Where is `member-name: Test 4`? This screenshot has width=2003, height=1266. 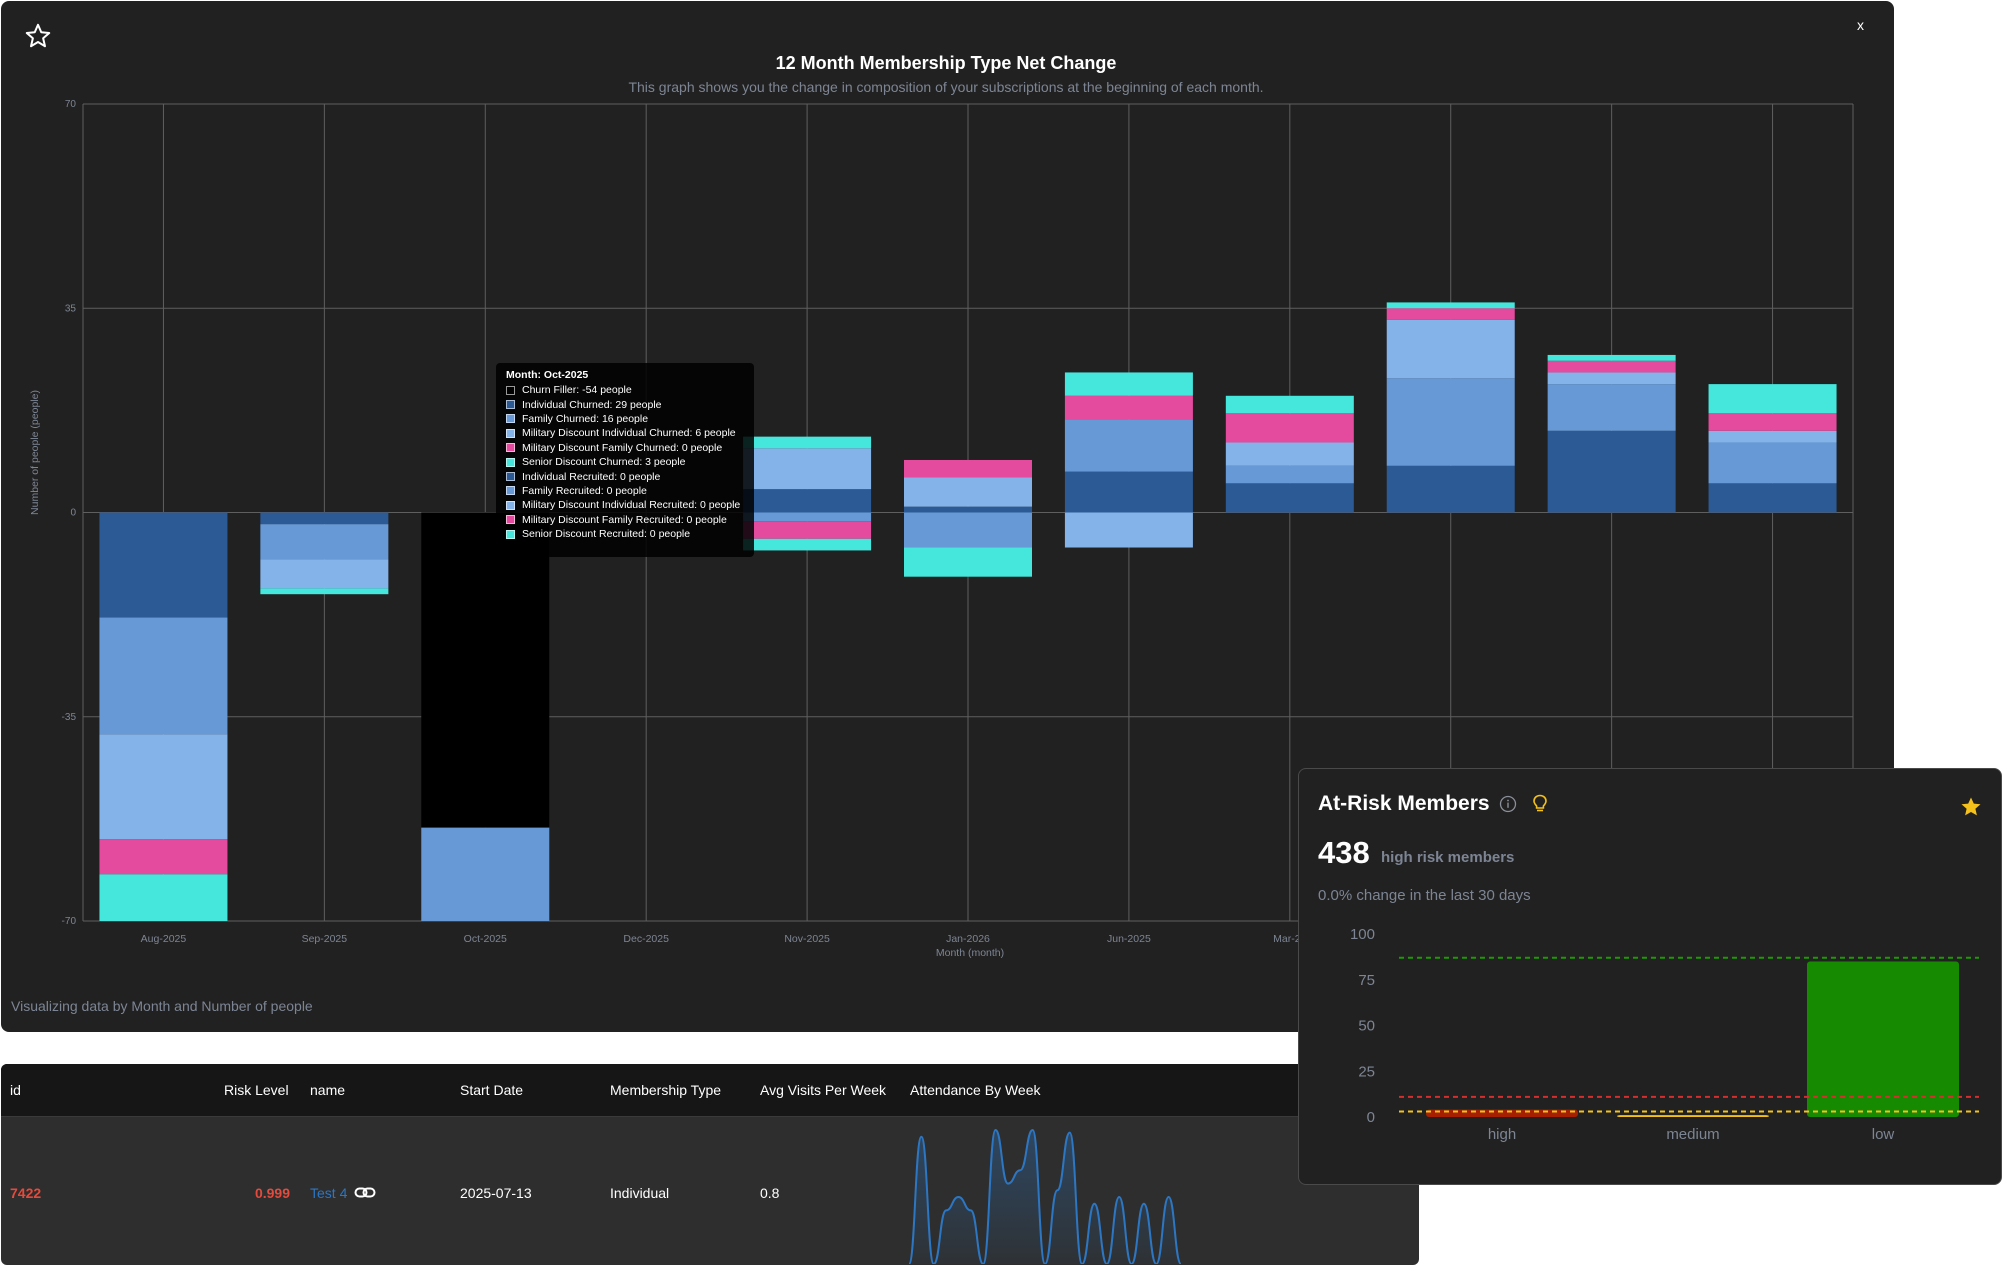
member-name: Test 4 is located at coordinates (329, 1193).